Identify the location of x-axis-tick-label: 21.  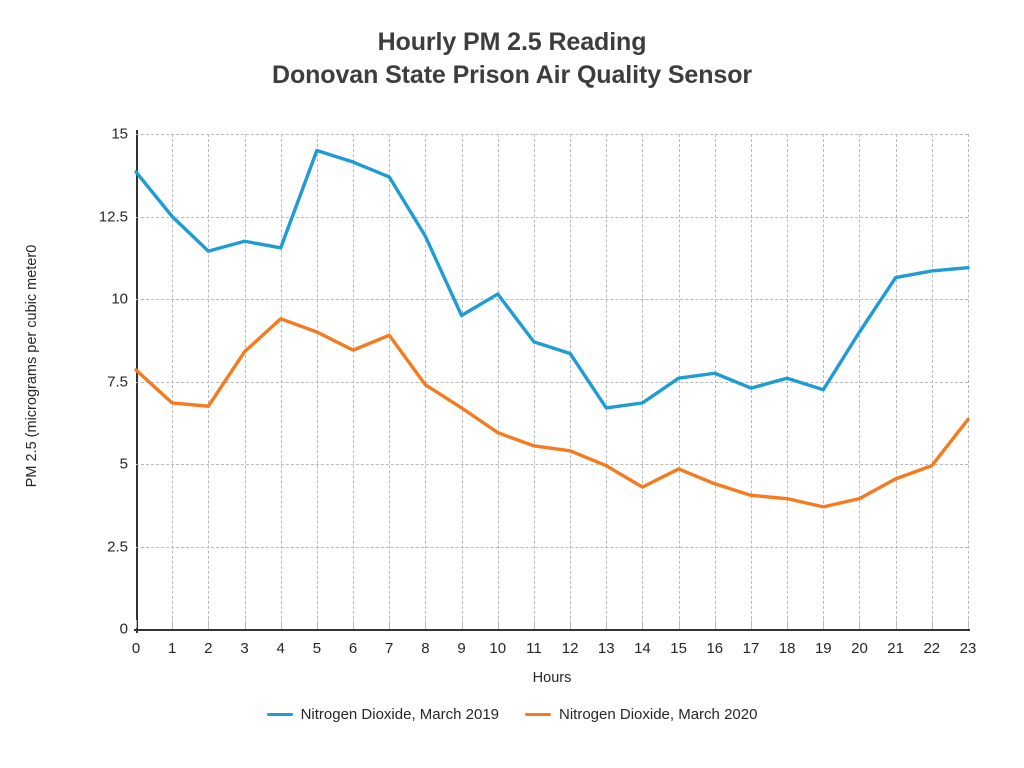
(895, 648).